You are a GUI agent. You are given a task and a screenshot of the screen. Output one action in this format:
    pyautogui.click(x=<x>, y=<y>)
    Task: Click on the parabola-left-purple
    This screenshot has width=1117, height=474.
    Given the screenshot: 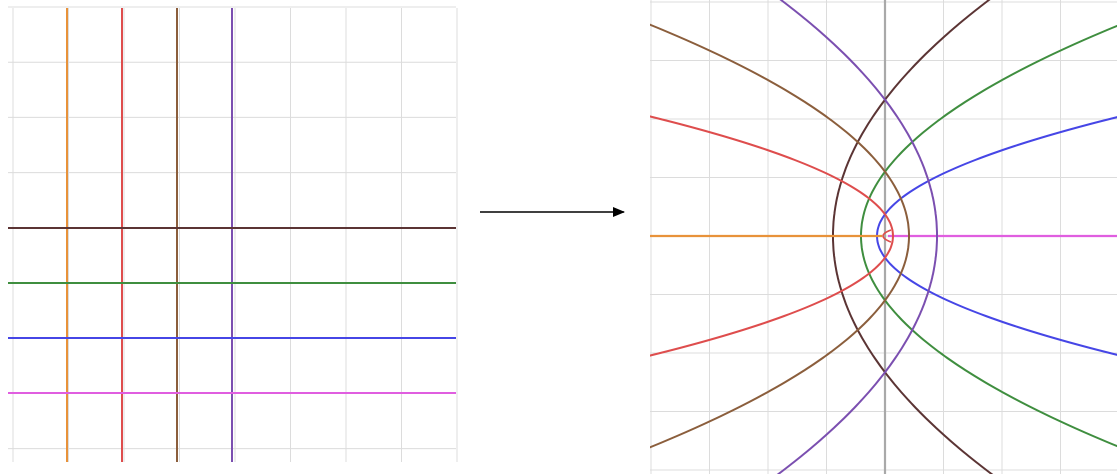 What is the action you would take?
    pyautogui.click(x=857, y=237)
    